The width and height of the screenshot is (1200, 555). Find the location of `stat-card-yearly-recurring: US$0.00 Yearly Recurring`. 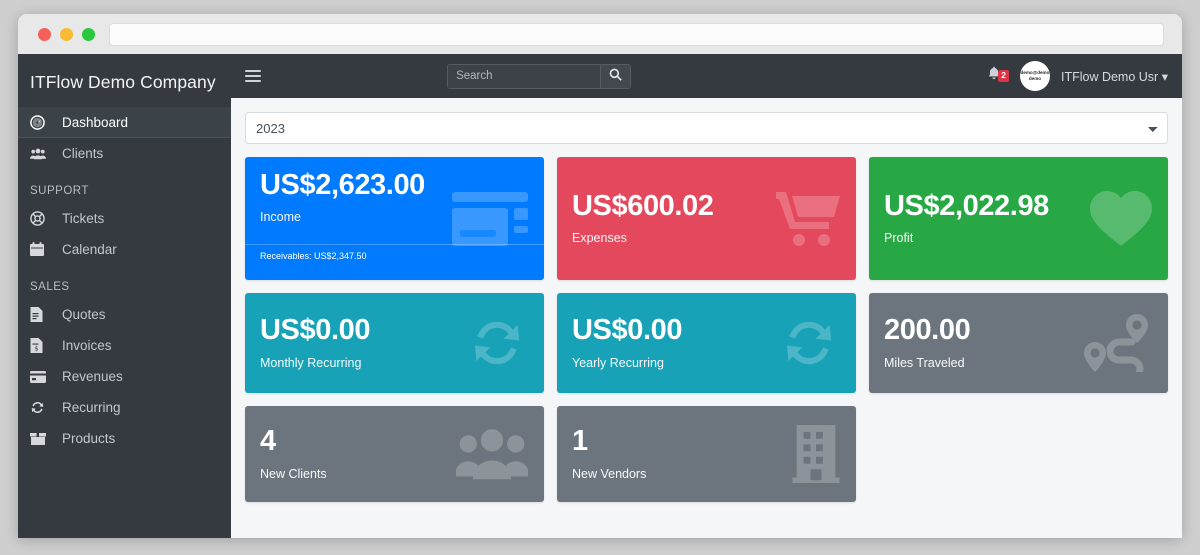

stat-card-yearly-recurring: US$0.00 Yearly Recurring is located at coordinates (706, 343).